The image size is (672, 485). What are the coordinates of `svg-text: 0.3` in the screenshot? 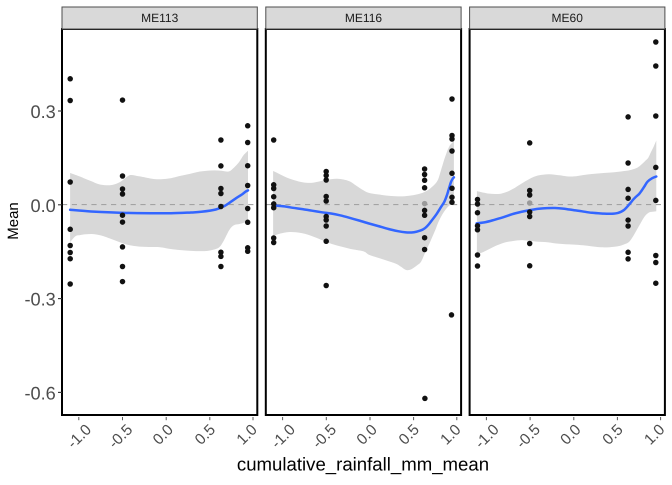 It's located at (43, 112).